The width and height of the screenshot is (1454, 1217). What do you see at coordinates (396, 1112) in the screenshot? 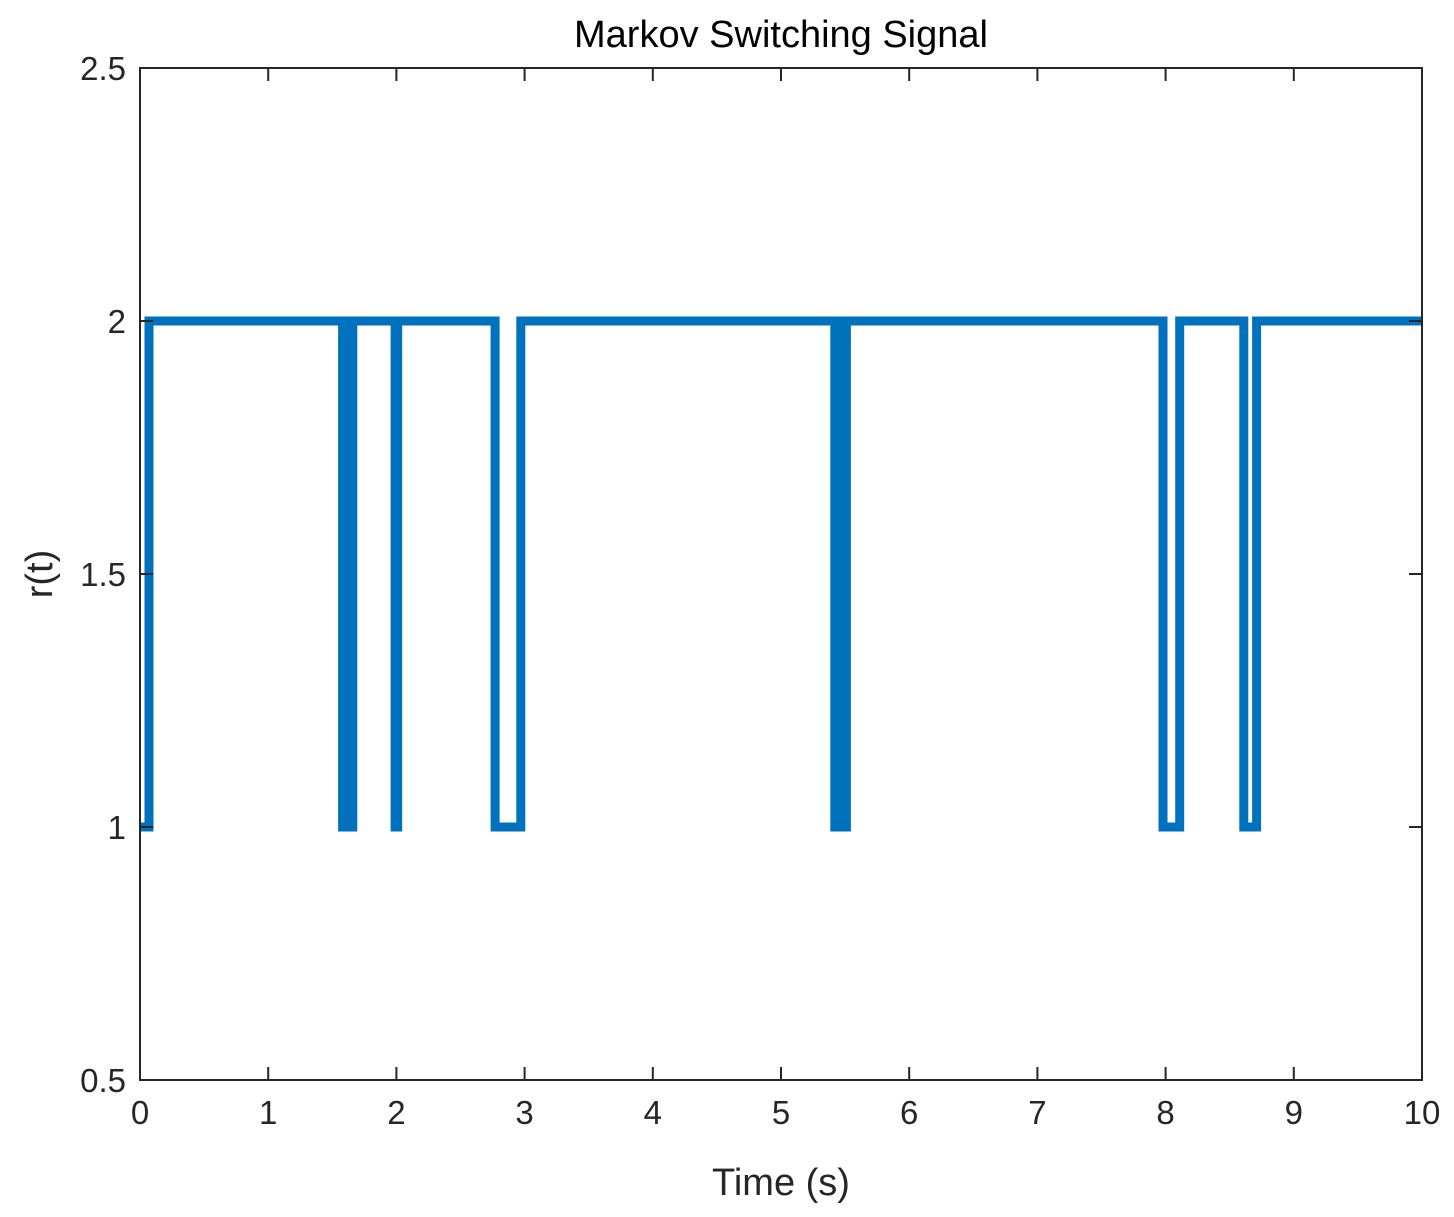
I see `x-tick-label: 2` at bounding box center [396, 1112].